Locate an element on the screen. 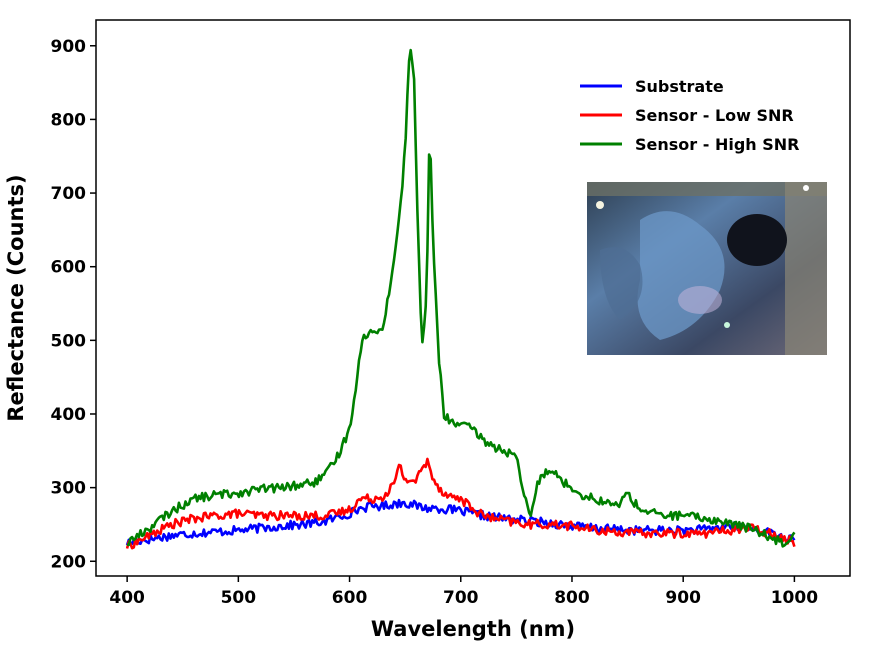  x-tick-label: 500 is located at coordinates (239, 598).